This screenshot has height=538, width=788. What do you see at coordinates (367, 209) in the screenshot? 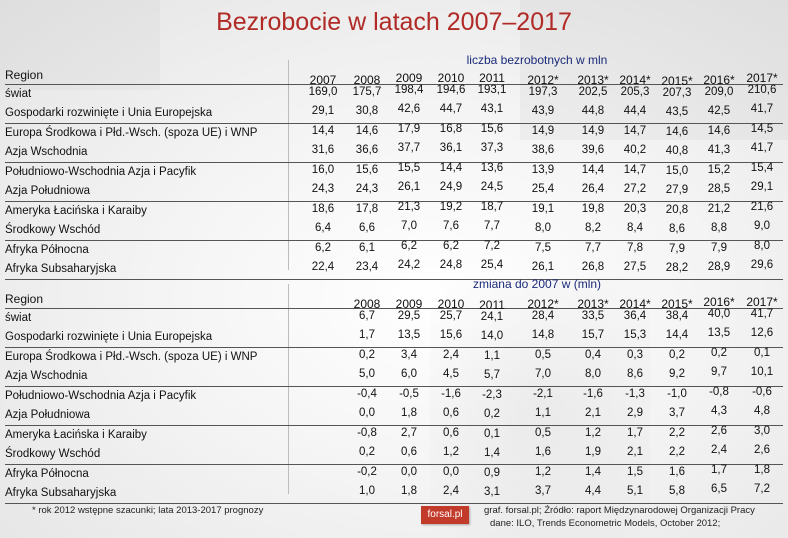
I see `value-cell: 17,8` at bounding box center [367, 209].